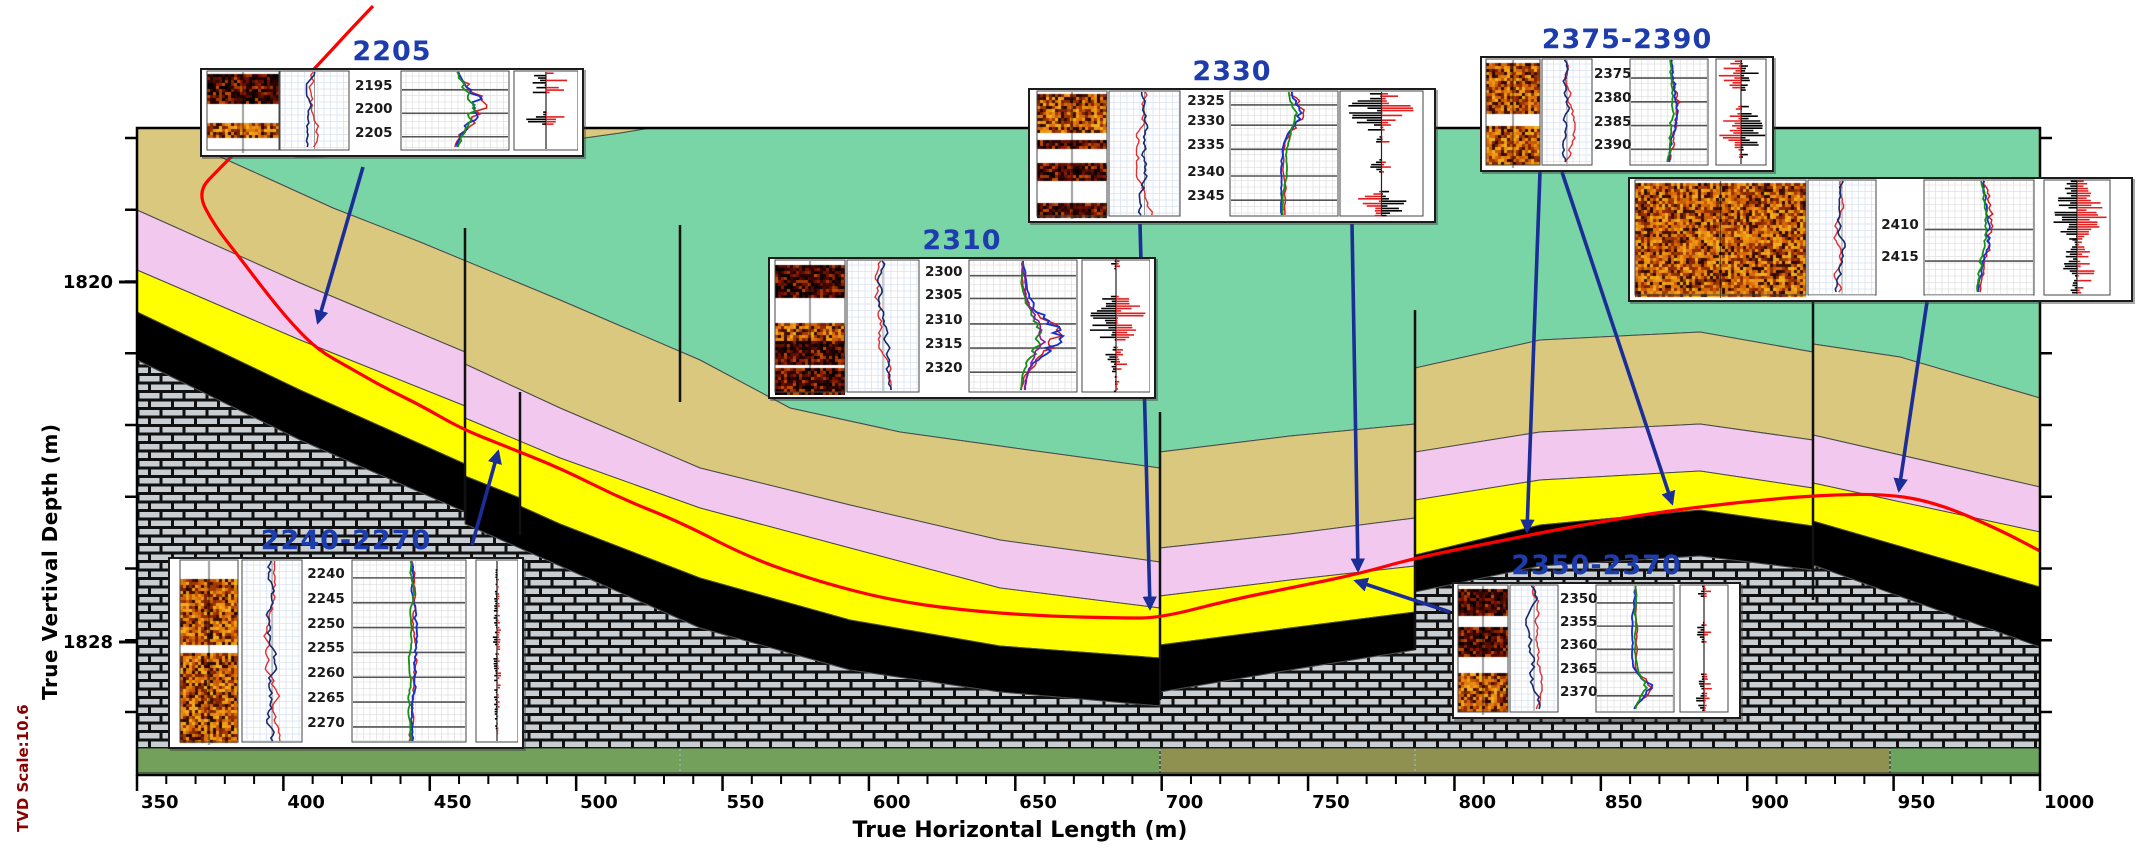  What do you see at coordinates (1185, 802) in the screenshot?
I see `x-tick-label: 700` at bounding box center [1185, 802].